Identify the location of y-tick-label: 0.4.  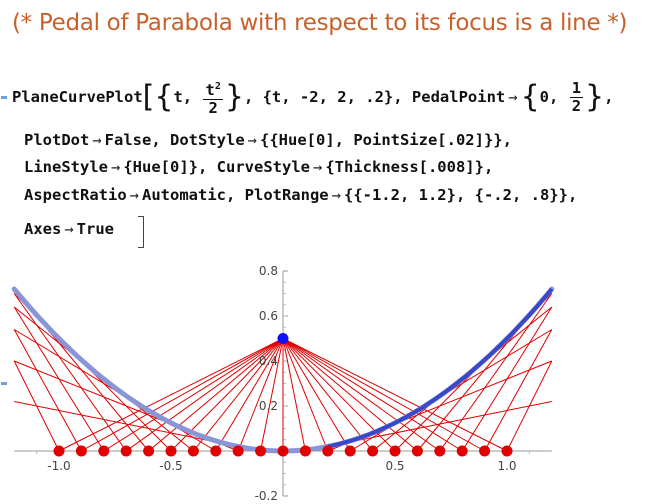
(268, 361).